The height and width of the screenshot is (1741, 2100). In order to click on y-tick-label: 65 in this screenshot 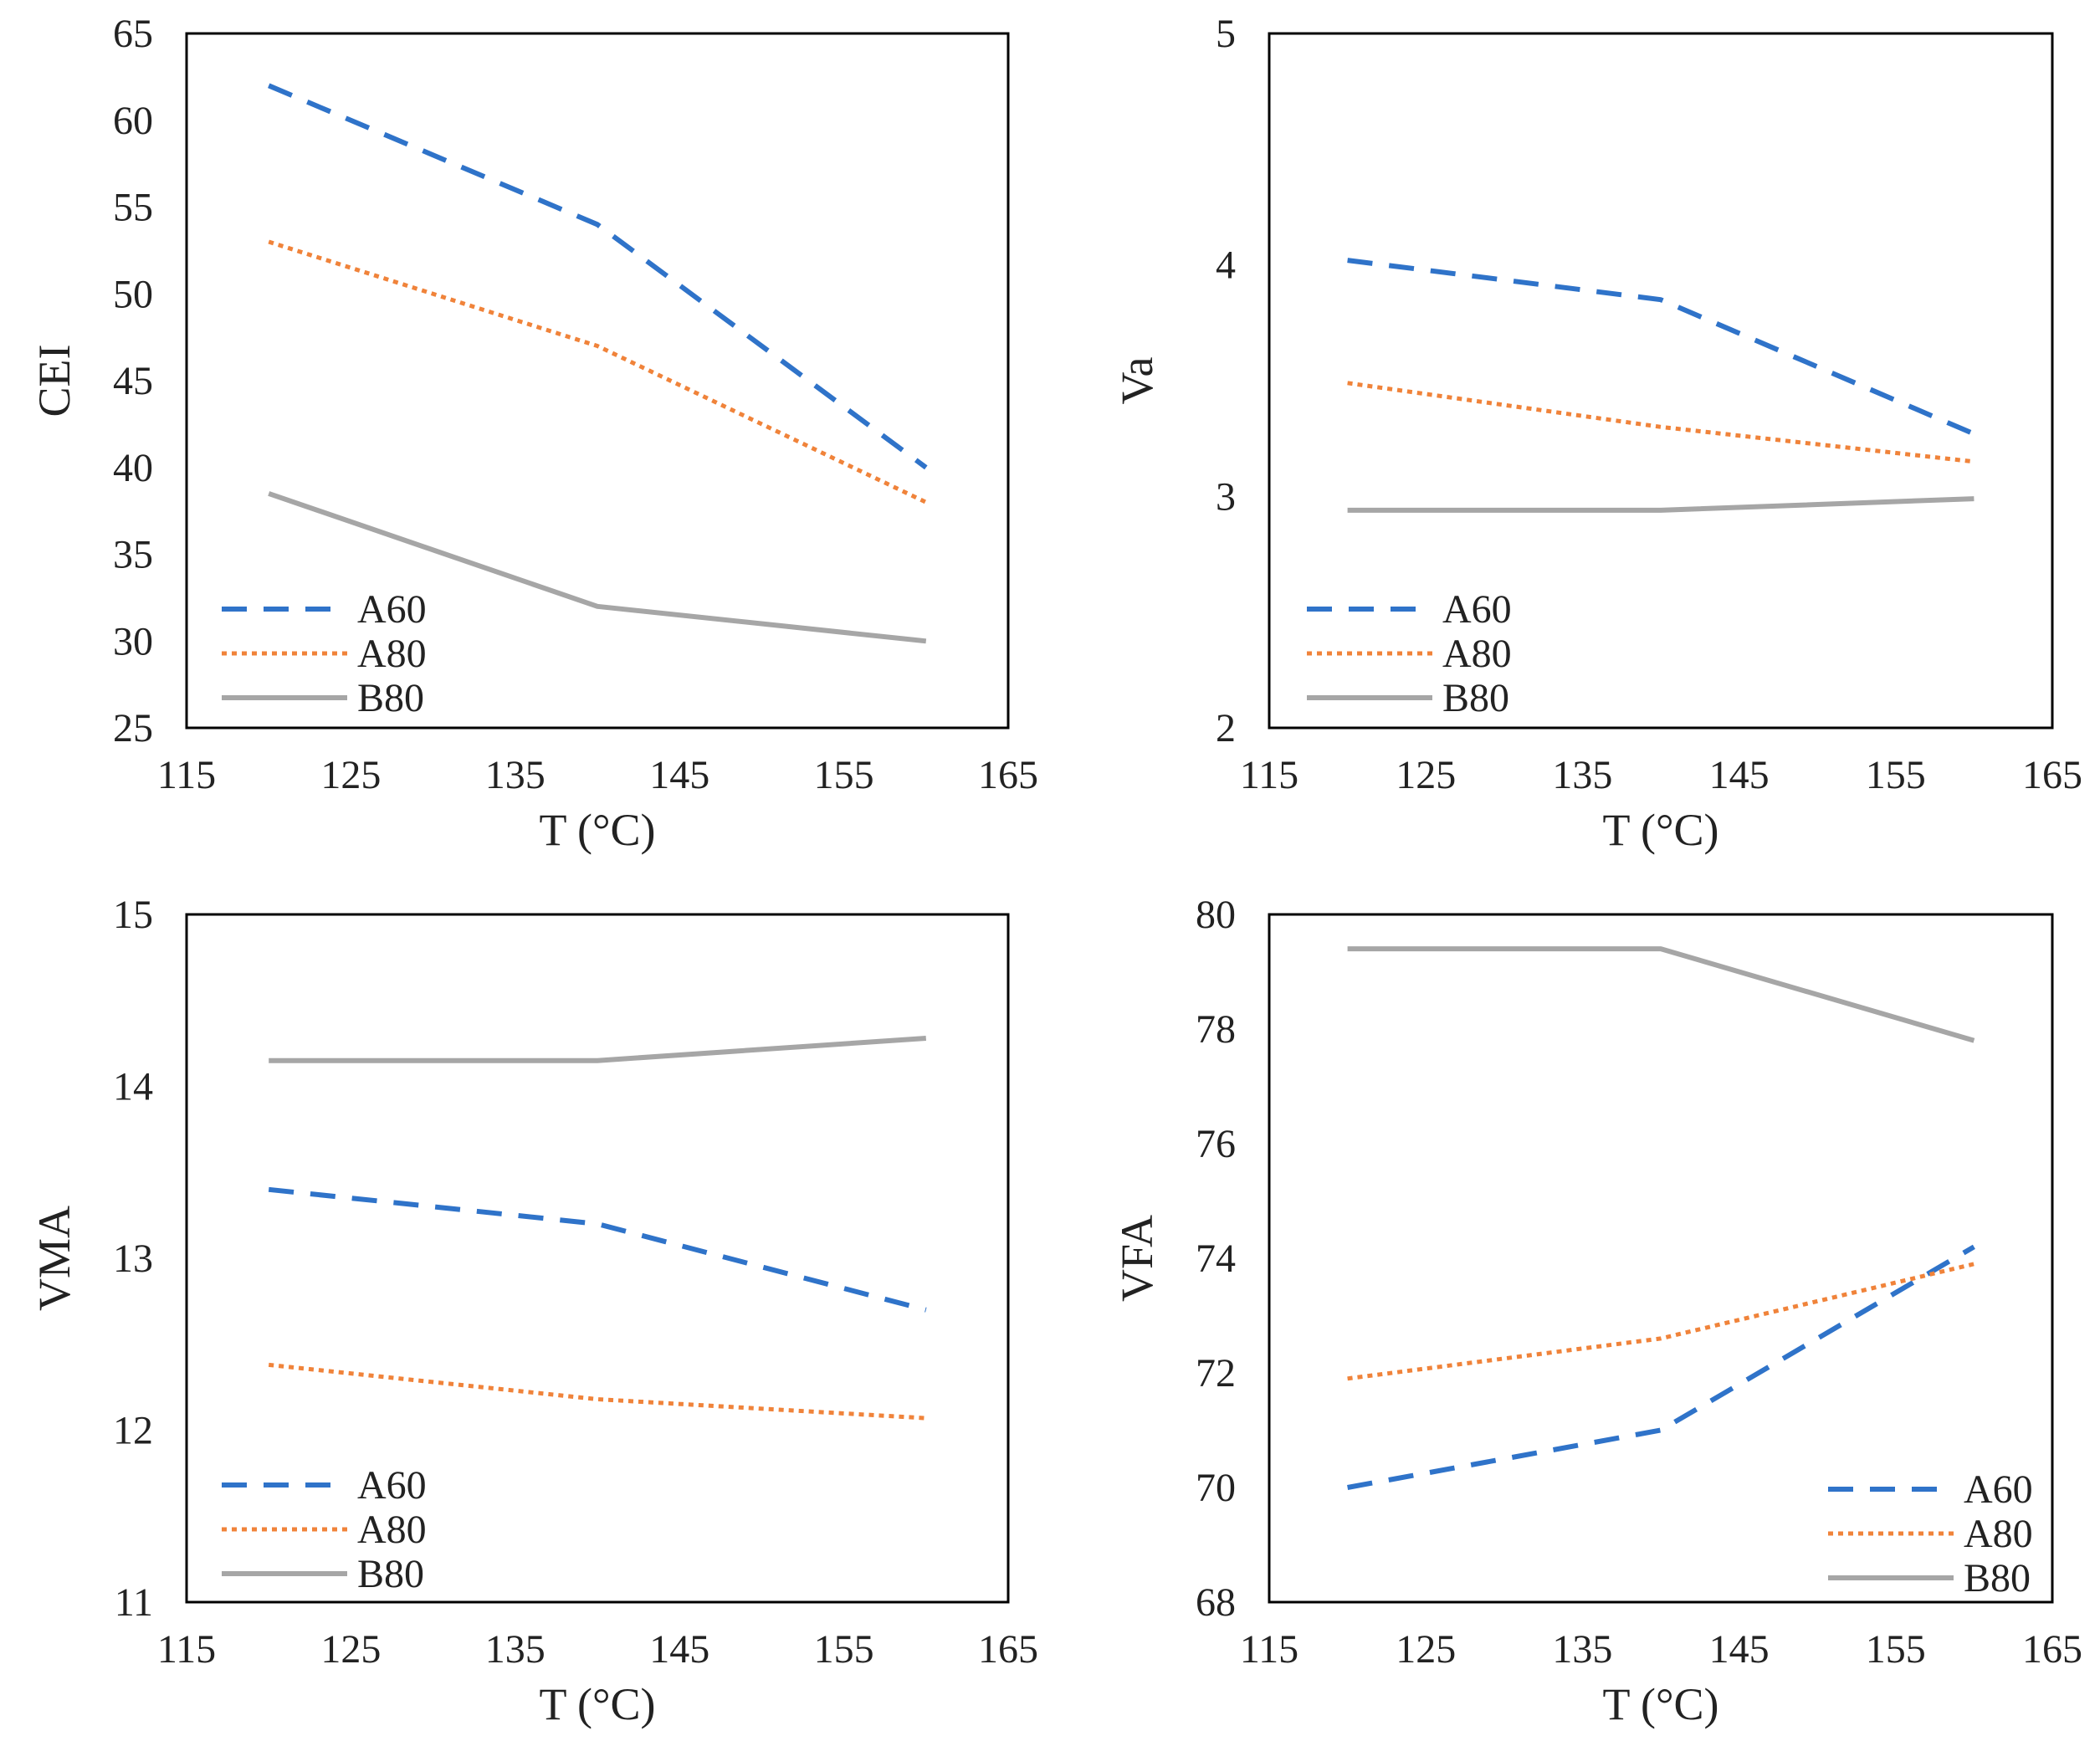, I will do `click(133, 34)`.